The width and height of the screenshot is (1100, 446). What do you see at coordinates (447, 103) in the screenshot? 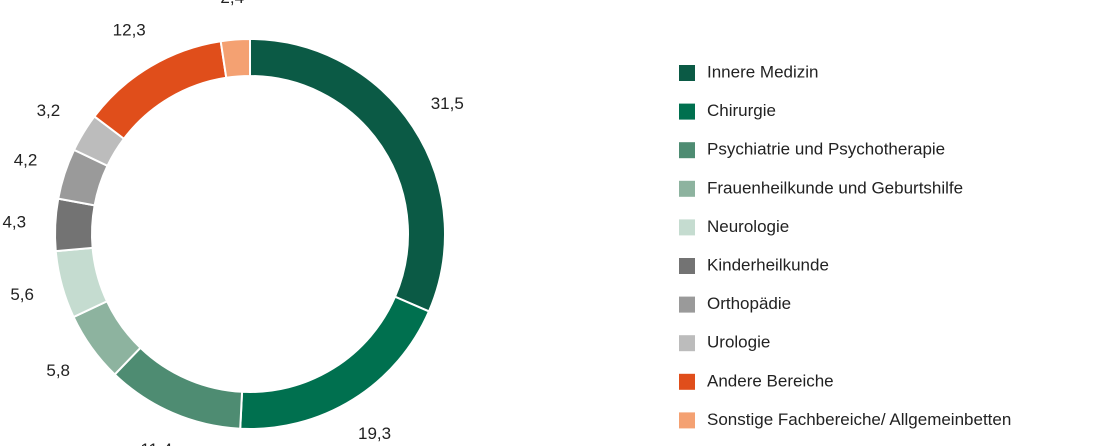
I see `data-label: 31,5` at bounding box center [447, 103].